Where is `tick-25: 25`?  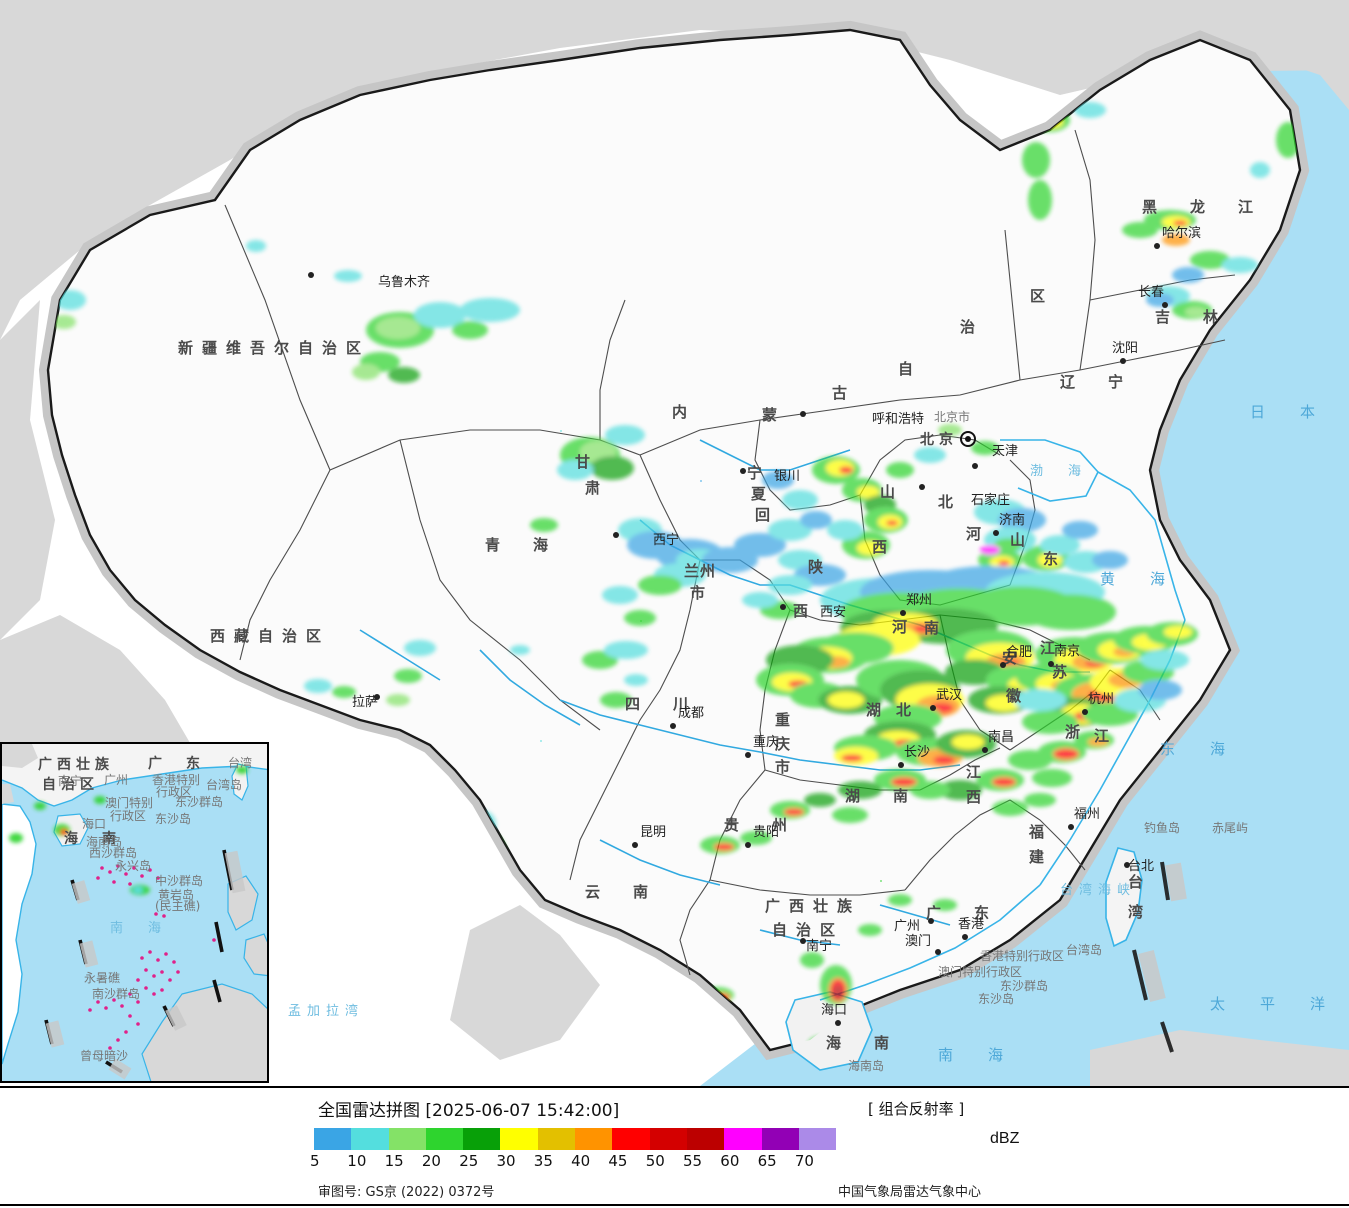
tick-25: 25 is located at coordinates (469, 1161).